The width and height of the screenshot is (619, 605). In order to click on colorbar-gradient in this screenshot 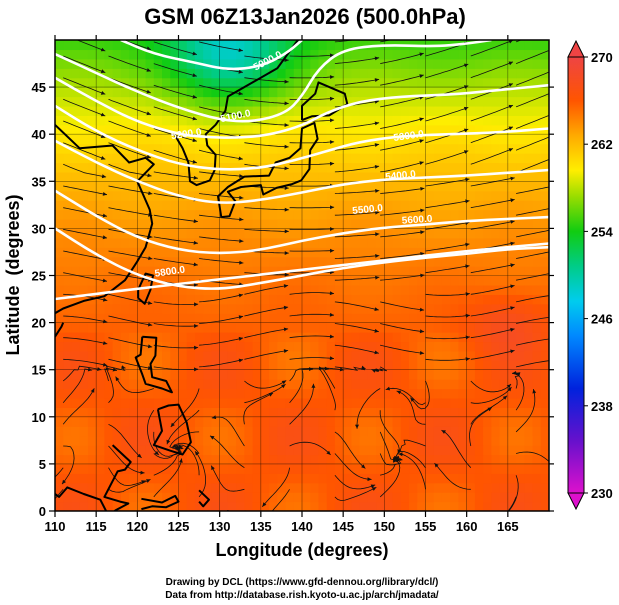, I will do `click(576, 275)`.